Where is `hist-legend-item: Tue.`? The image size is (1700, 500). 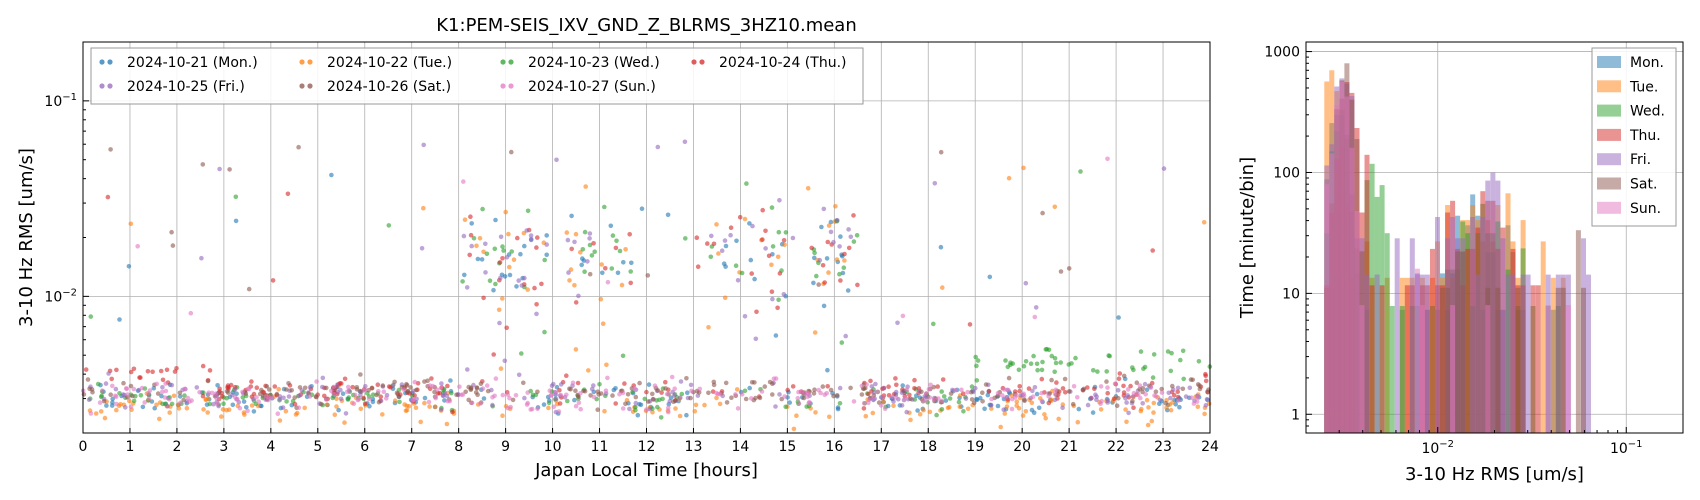
hist-legend-item: Tue. is located at coordinates (1627, 87).